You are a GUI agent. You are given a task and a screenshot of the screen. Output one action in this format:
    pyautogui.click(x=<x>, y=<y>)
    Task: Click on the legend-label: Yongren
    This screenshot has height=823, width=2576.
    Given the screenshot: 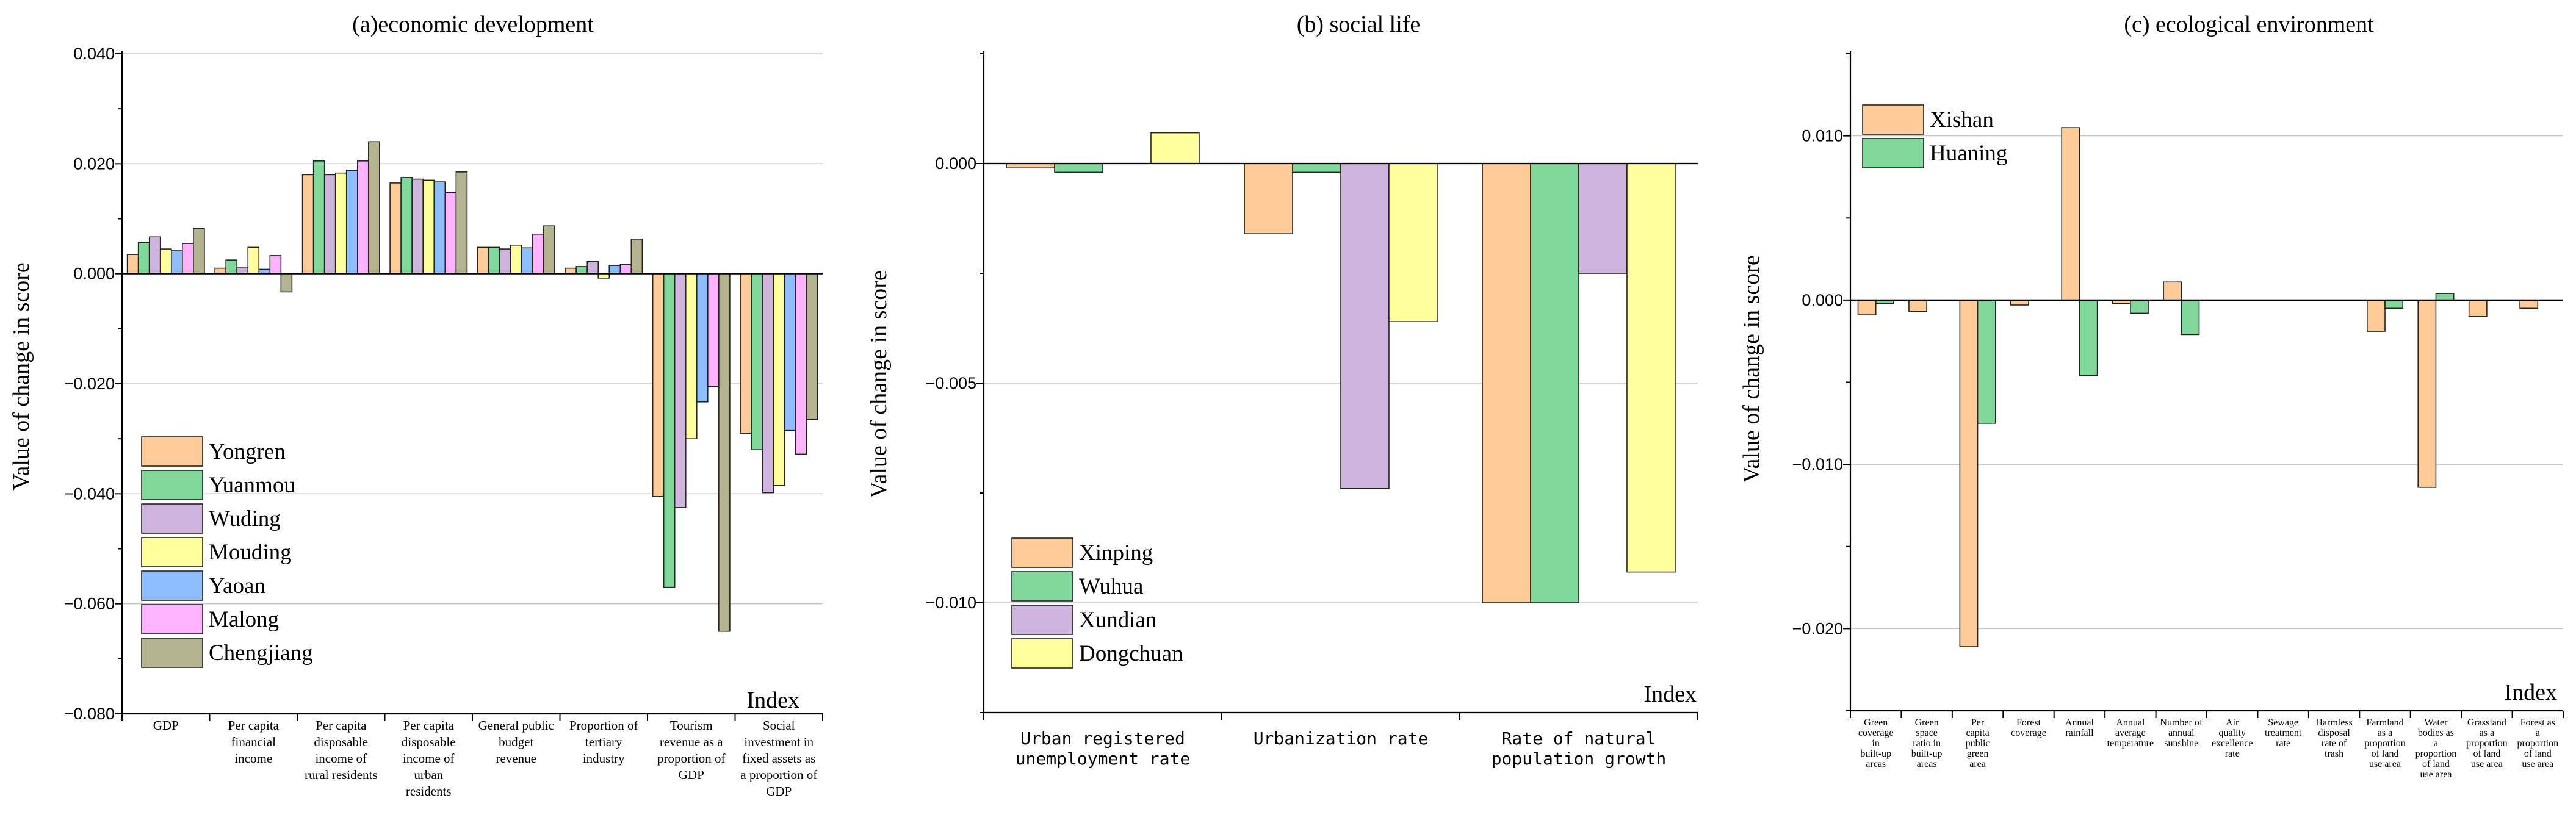 What is the action you would take?
    pyautogui.click(x=247, y=451)
    